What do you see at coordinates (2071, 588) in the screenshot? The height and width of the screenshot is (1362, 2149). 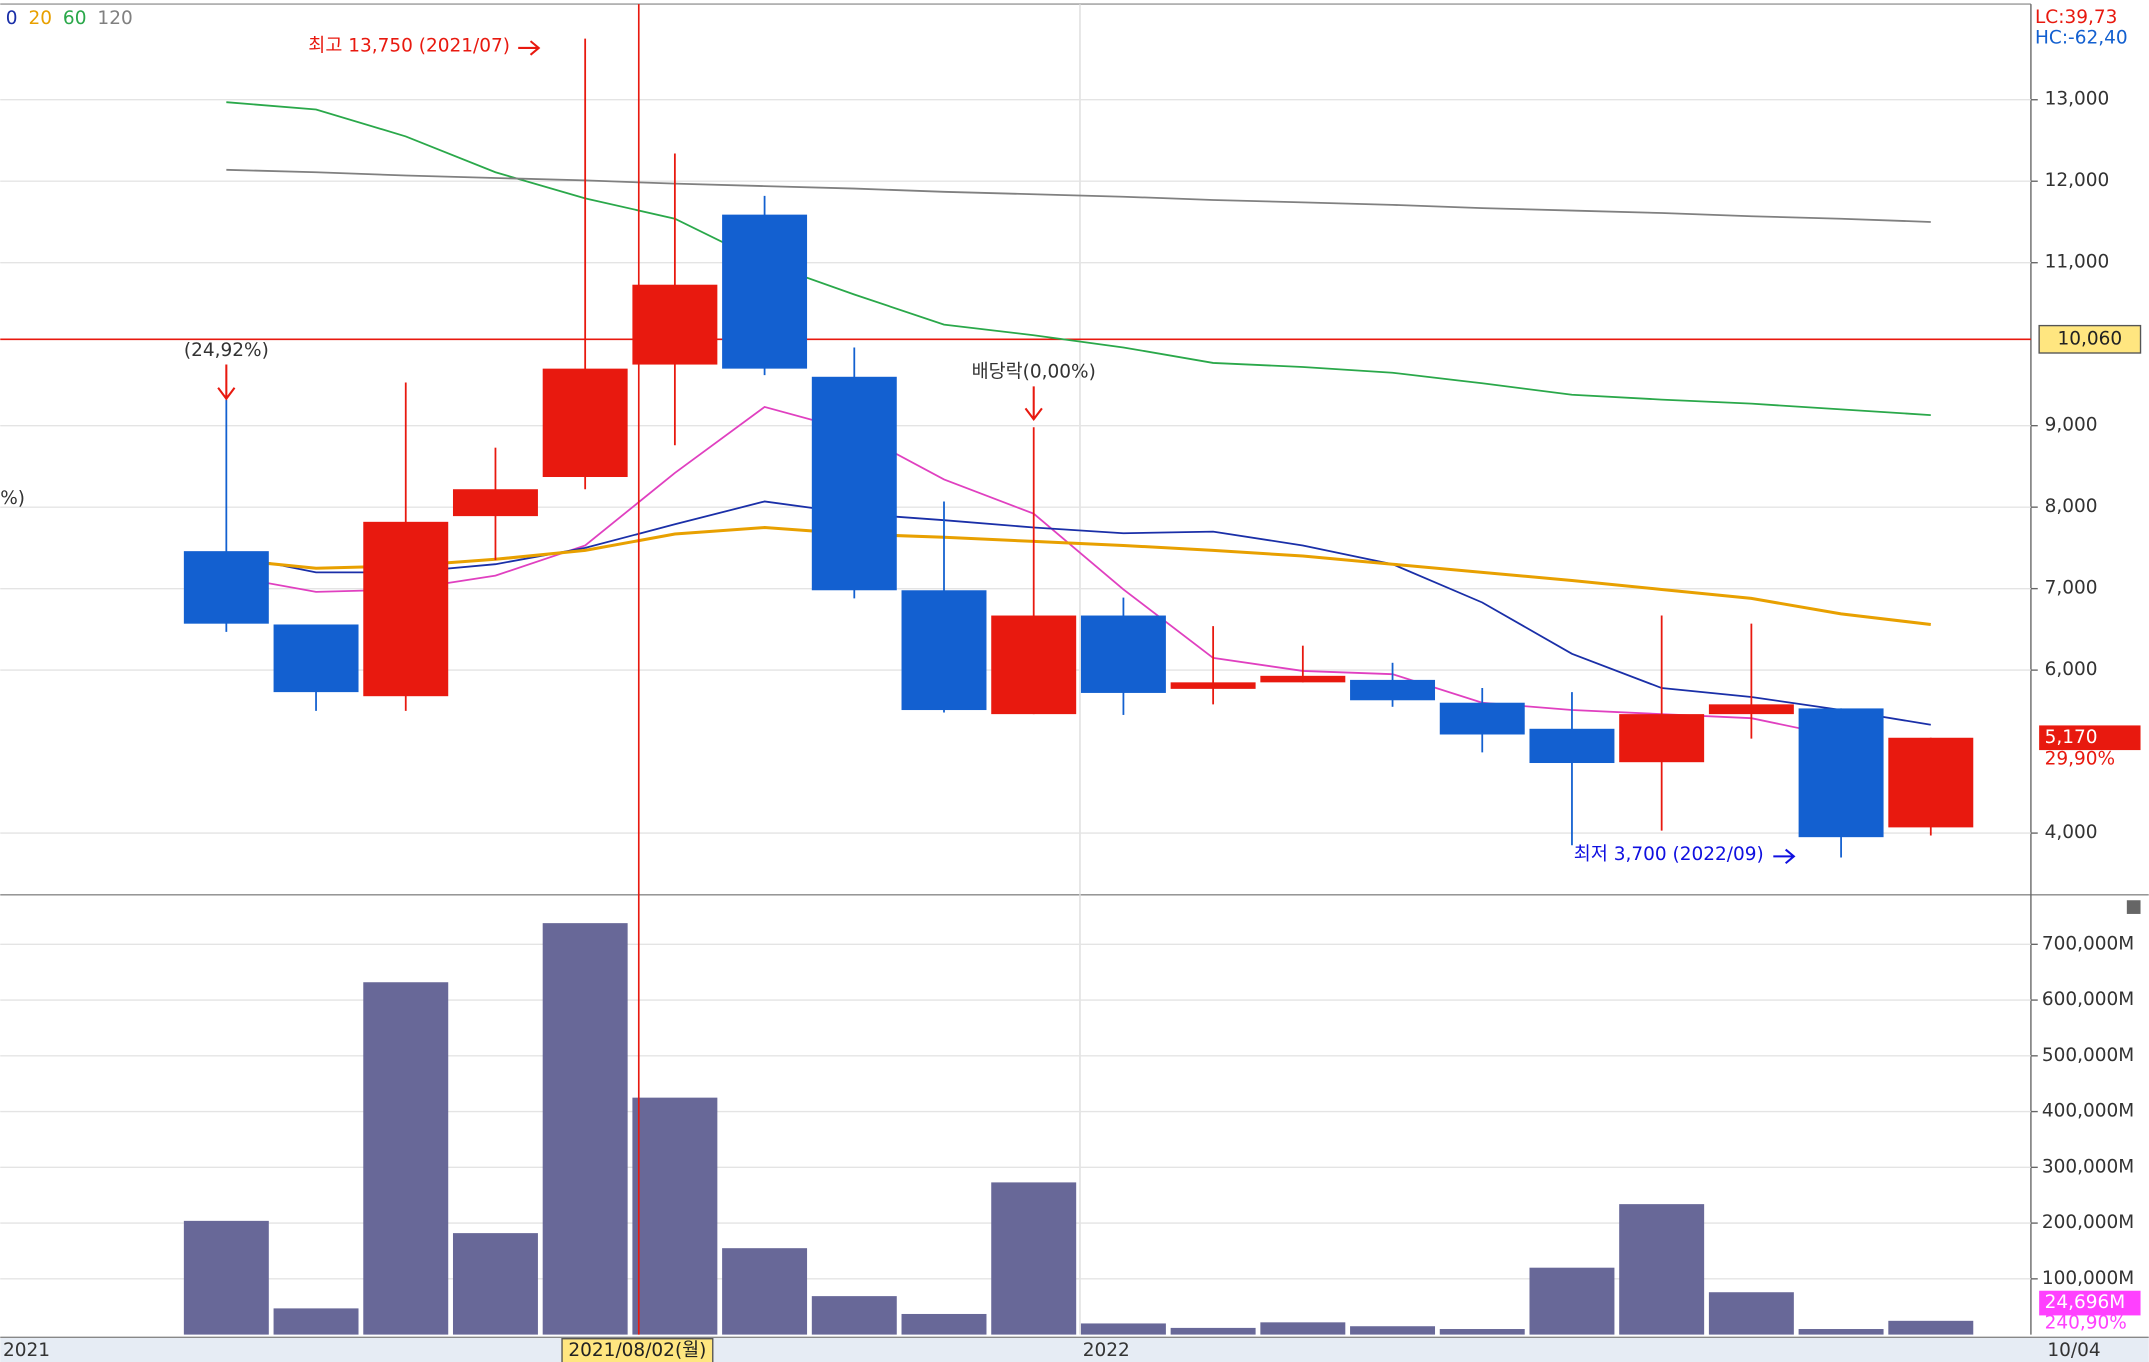 I see `y-tick-label: 7,000` at bounding box center [2071, 588].